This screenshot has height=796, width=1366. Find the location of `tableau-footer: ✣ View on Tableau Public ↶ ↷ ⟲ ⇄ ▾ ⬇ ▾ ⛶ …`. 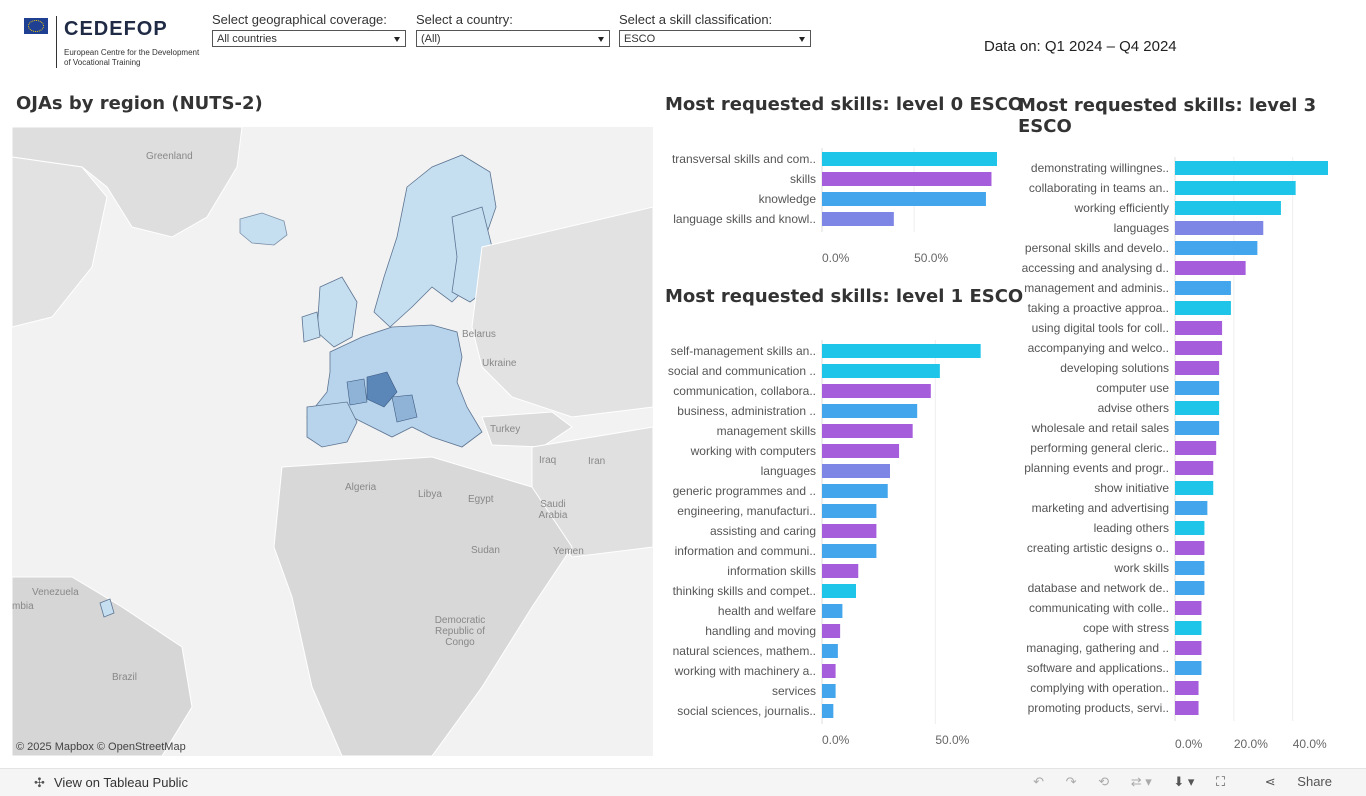

tableau-footer: ✣ View on Tableau Public ↶ ↷ ⟲ ⇄ ▾ ⬇ ▾ ⛶ … is located at coordinates (683, 782).